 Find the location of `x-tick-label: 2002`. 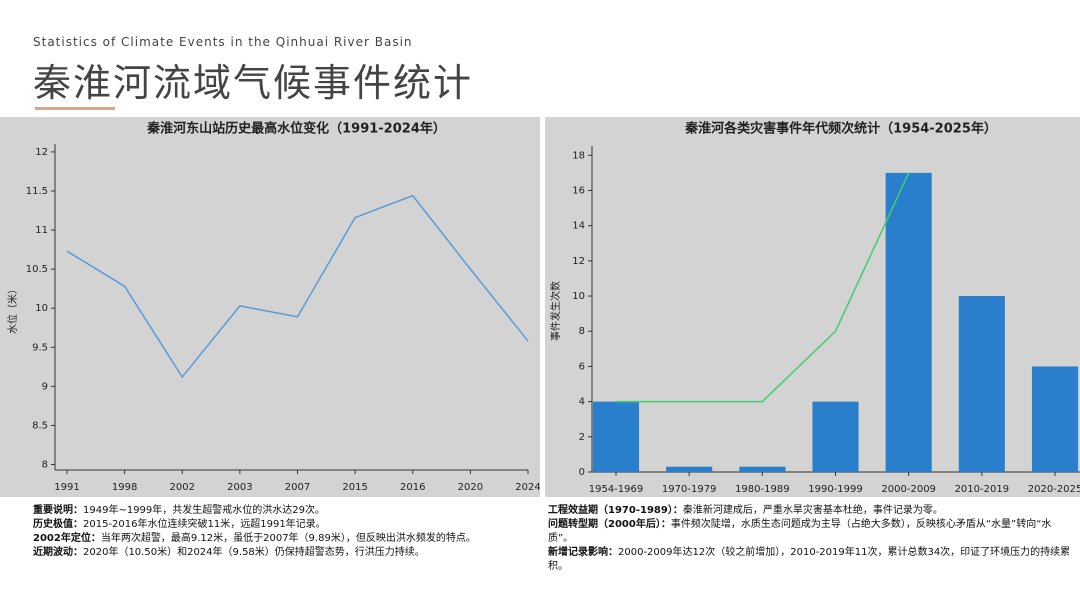

x-tick-label: 2002 is located at coordinates (182, 487).